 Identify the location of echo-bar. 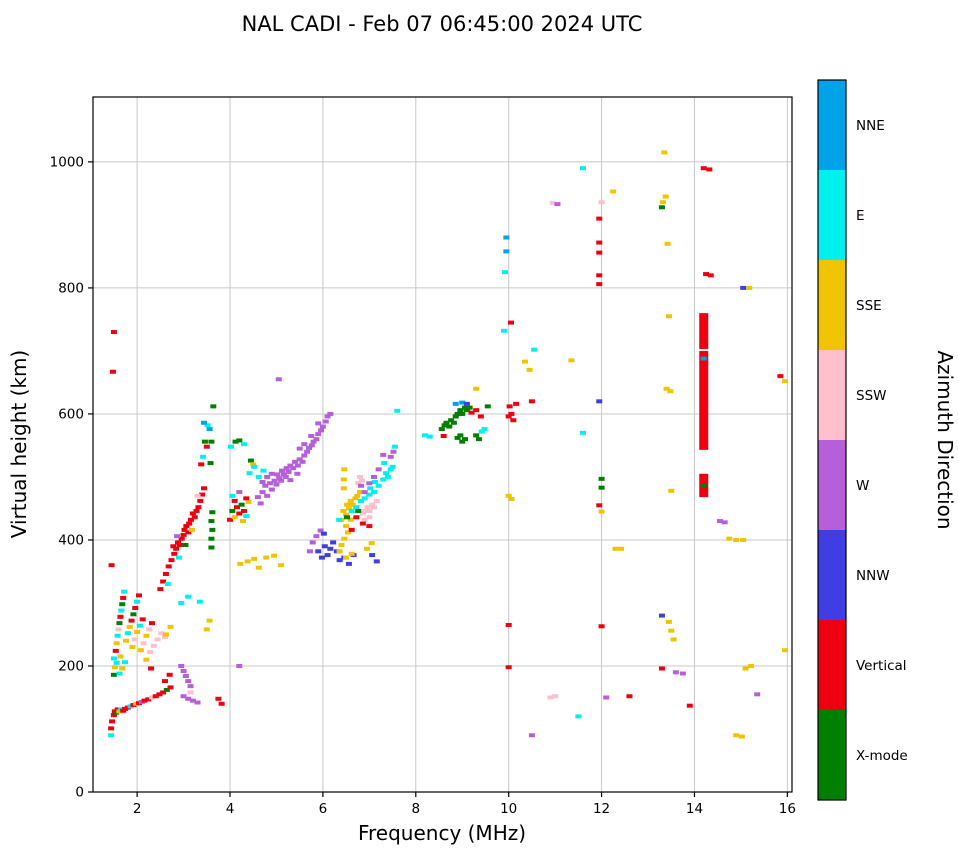
(704, 400).